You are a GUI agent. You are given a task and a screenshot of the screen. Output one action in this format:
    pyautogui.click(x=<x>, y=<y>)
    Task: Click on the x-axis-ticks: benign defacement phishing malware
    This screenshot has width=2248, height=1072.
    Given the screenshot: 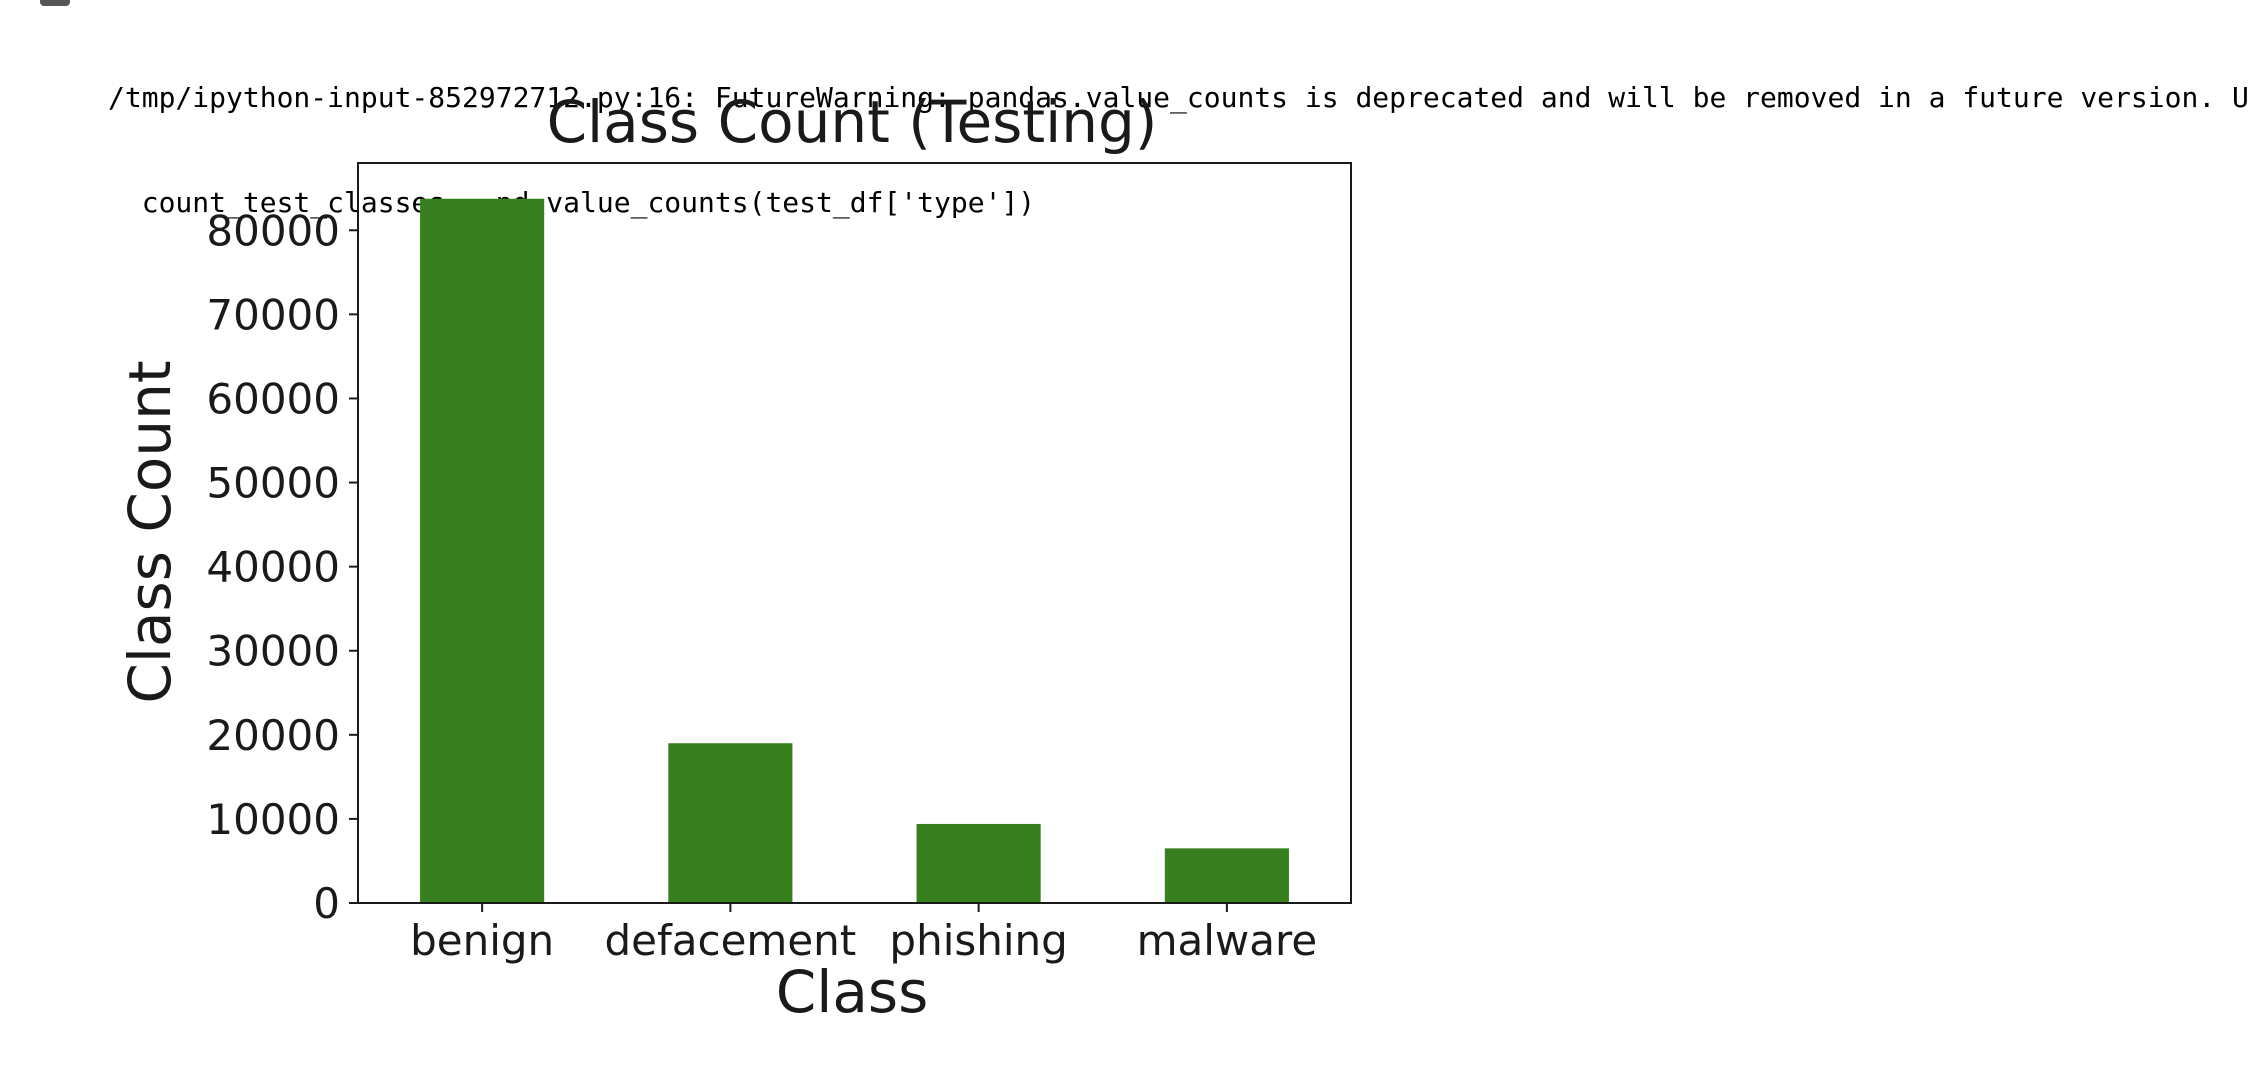 What is the action you would take?
    pyautogui.click(x=863, y=934)
    